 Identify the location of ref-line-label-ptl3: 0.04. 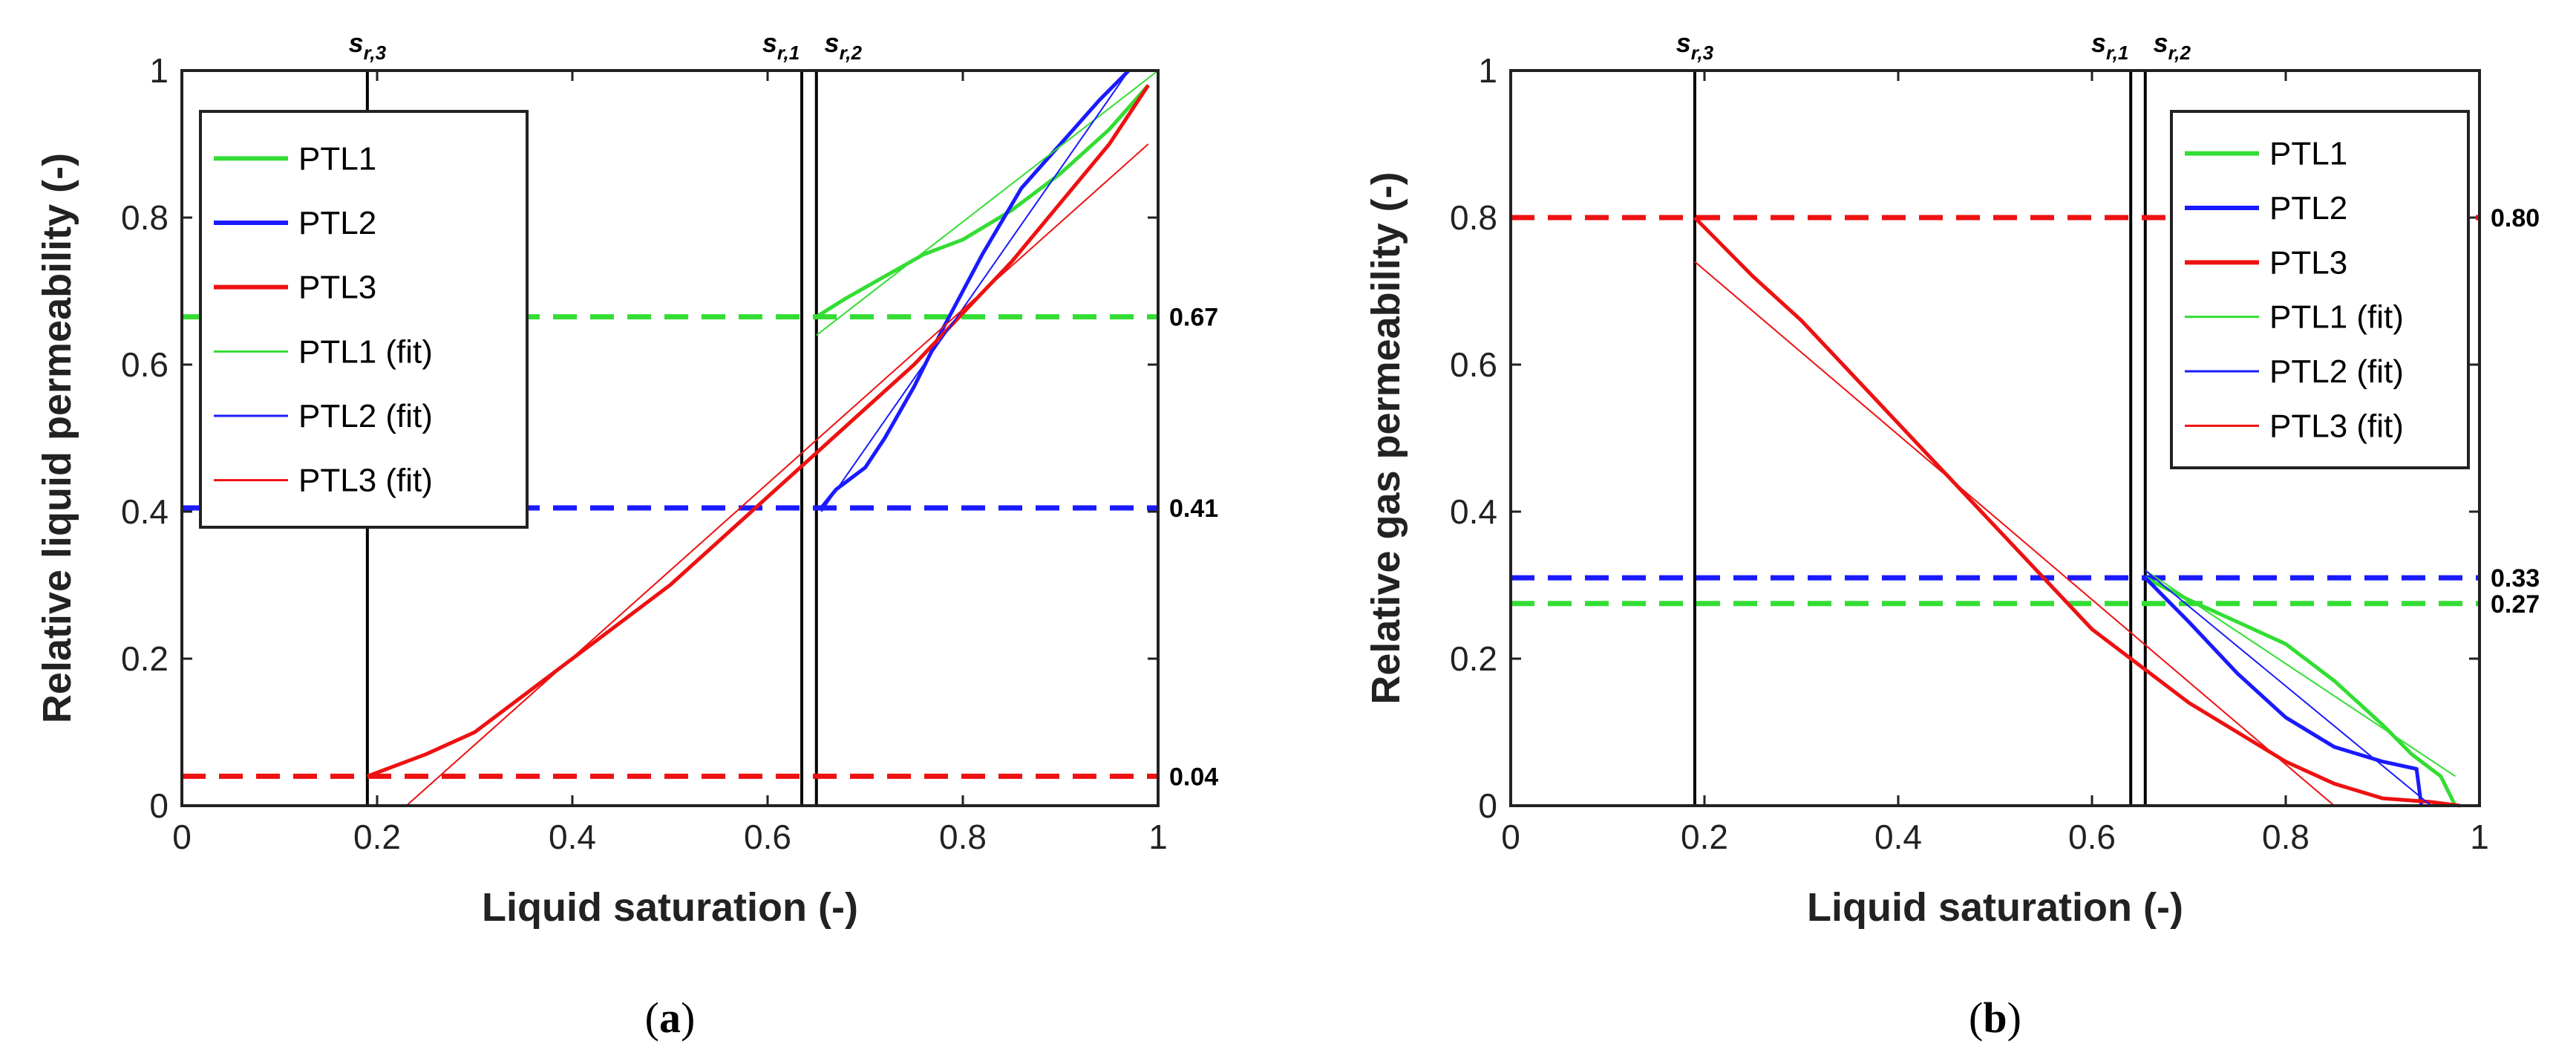
(1193, 777).